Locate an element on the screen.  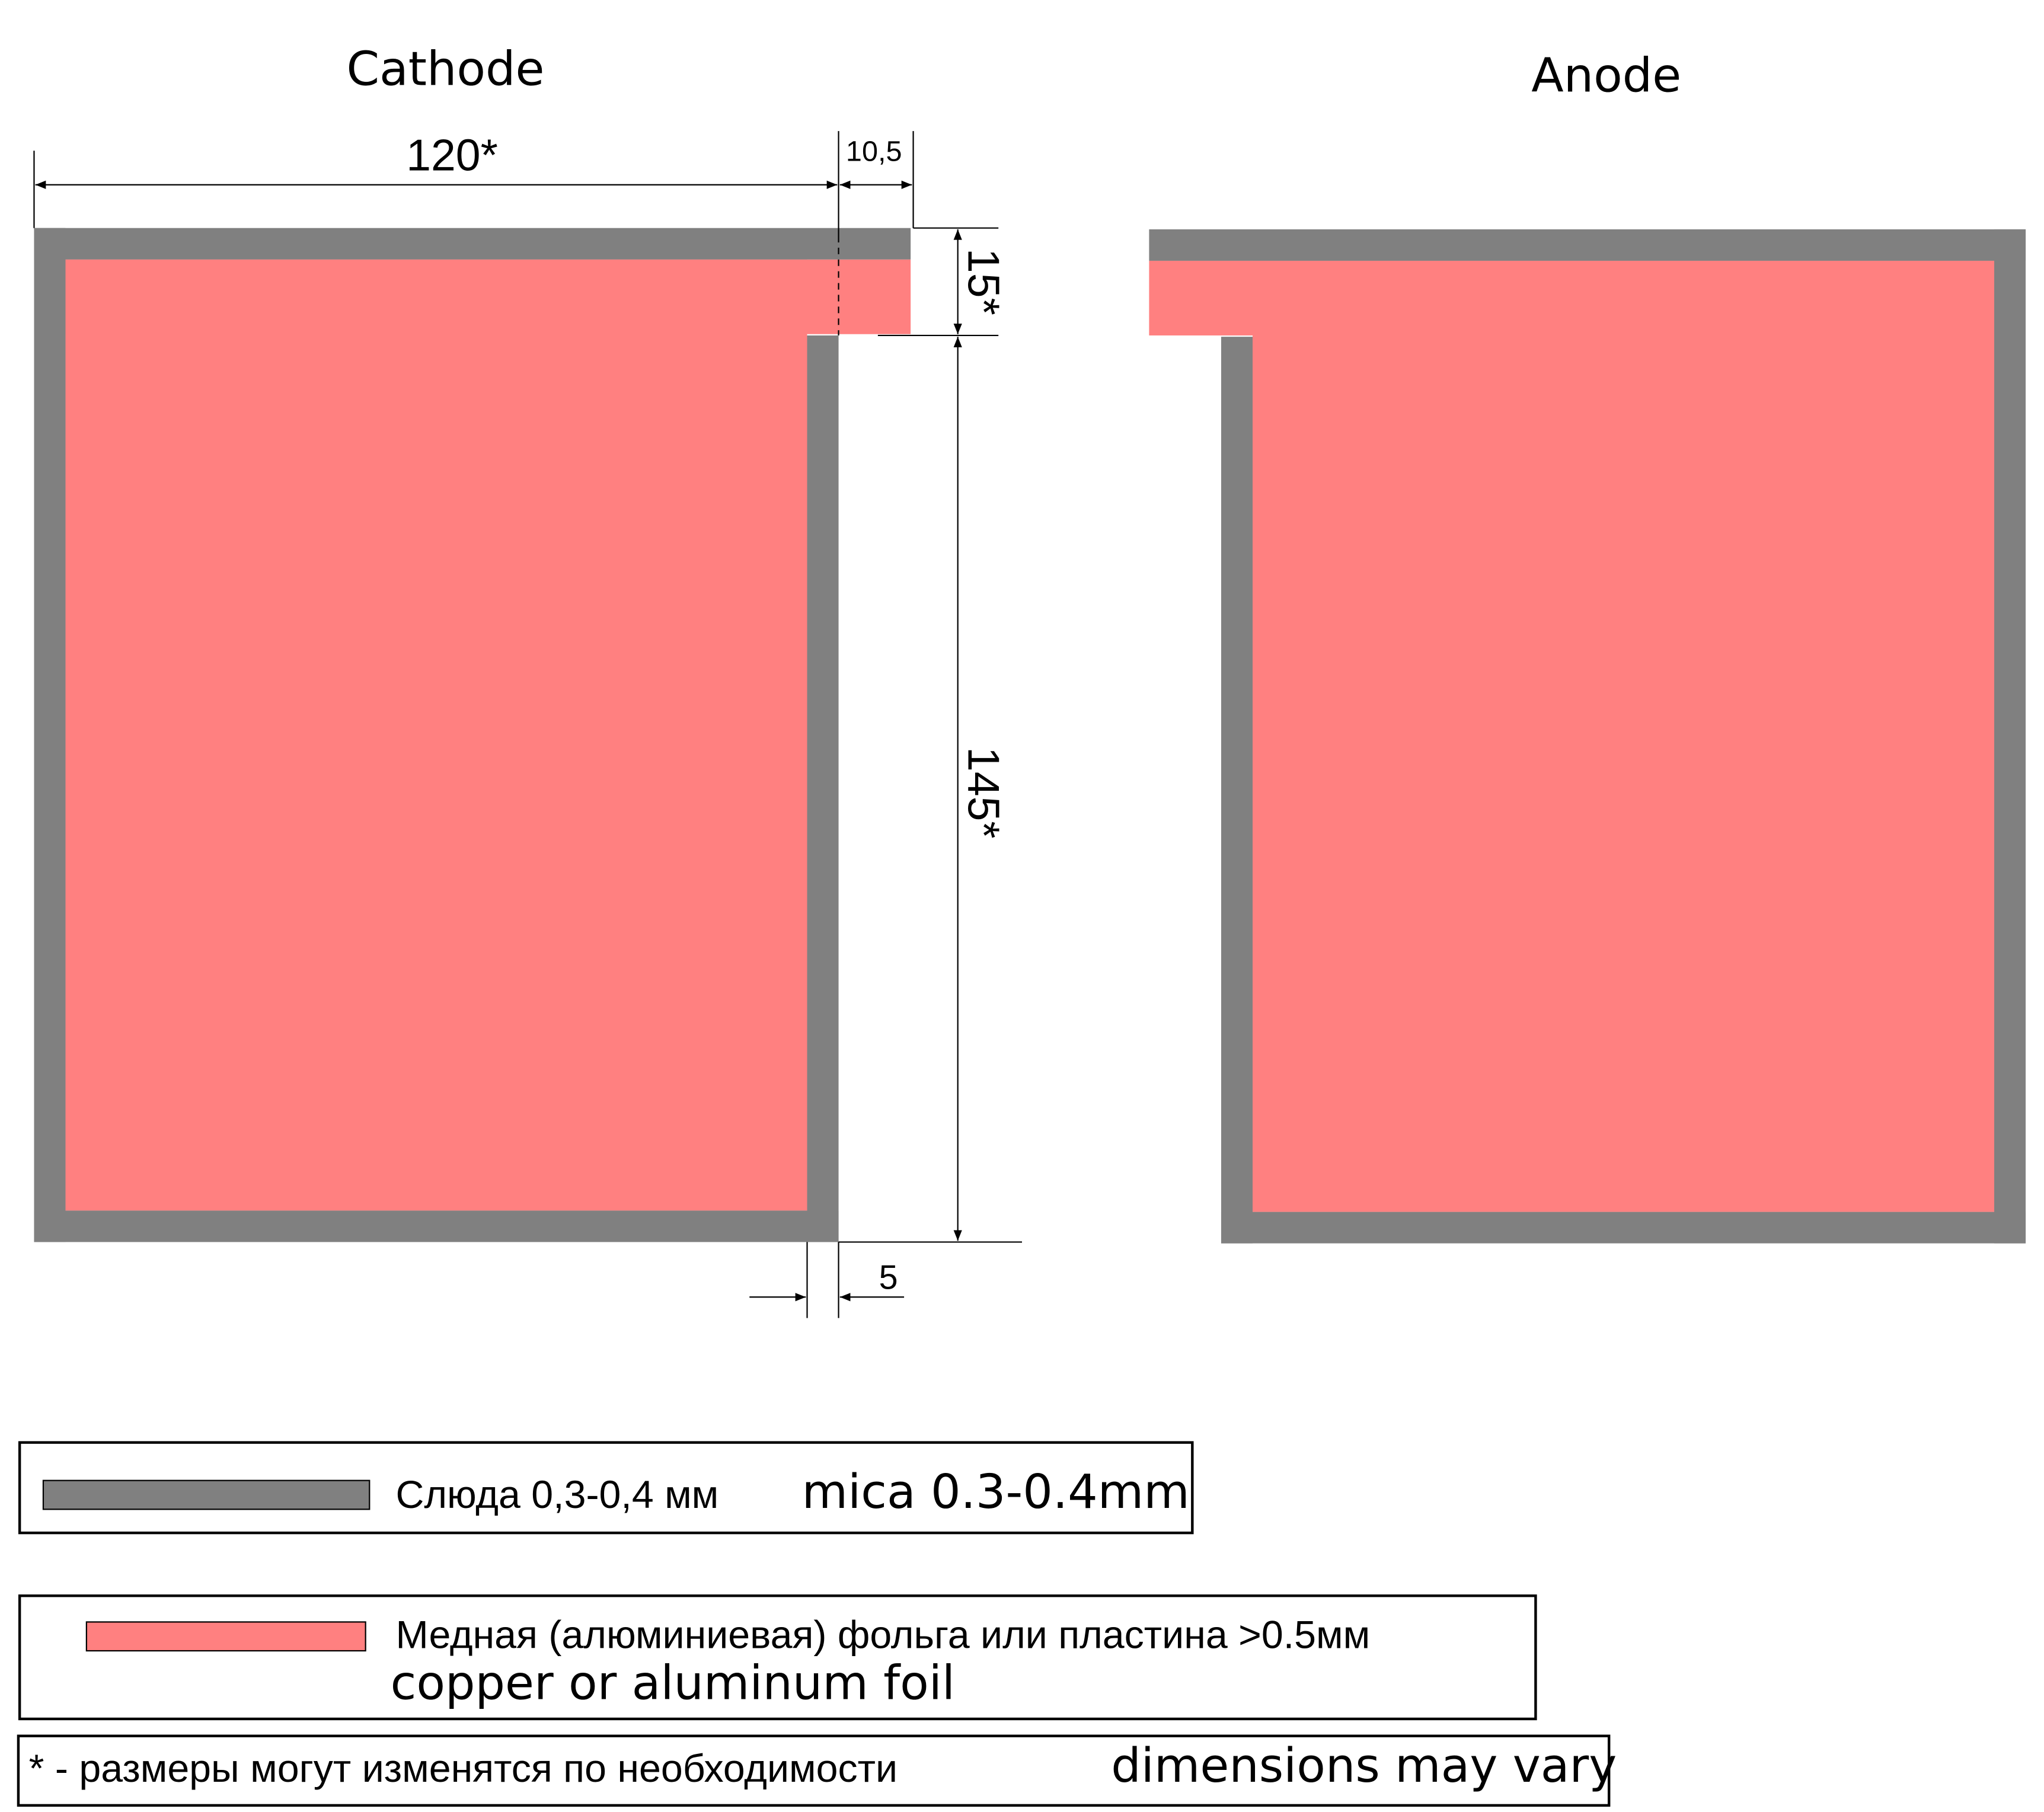
legend-translation: mica 0.3-0.4mm is located at coordinates (996, 1491).